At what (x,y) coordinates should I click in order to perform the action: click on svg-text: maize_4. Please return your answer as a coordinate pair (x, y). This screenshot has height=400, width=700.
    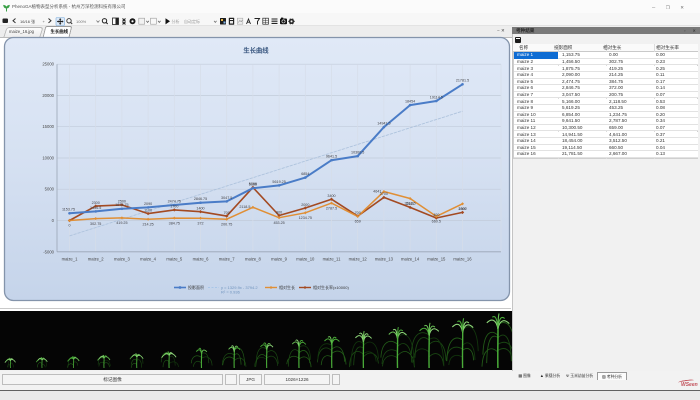
    Looking at the image, I should click on (148, 259).